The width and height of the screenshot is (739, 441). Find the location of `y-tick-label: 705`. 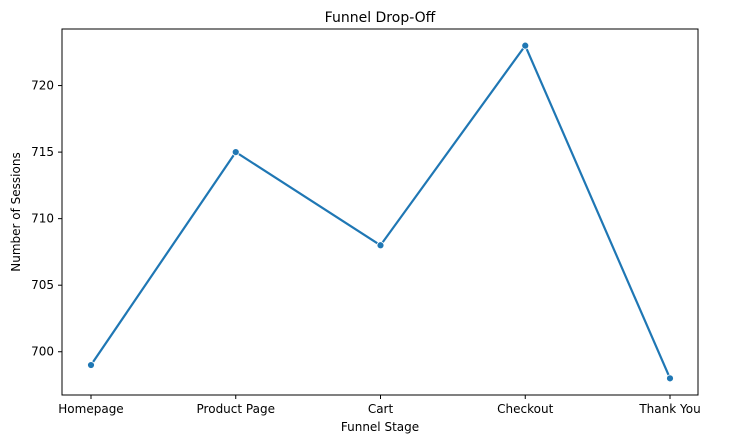

y-tick-label: 705 is located at coordinates (42, 285).